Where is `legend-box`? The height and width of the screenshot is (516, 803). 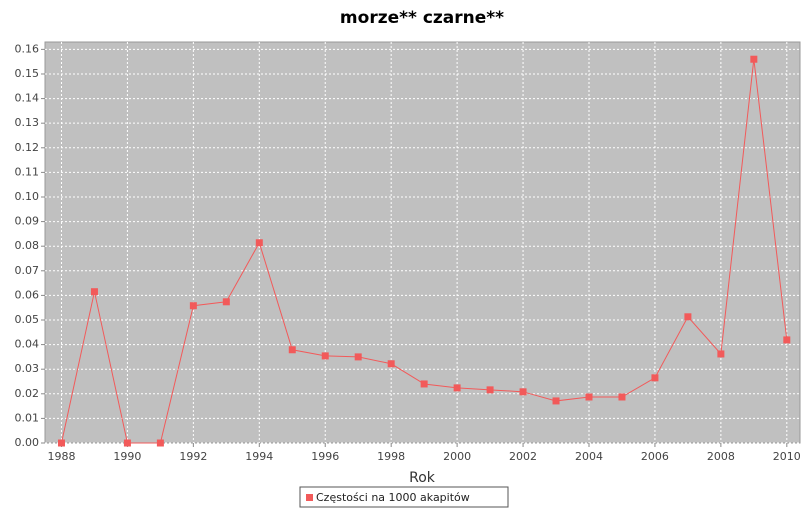
legend-box is located at coordinates (404, 497).